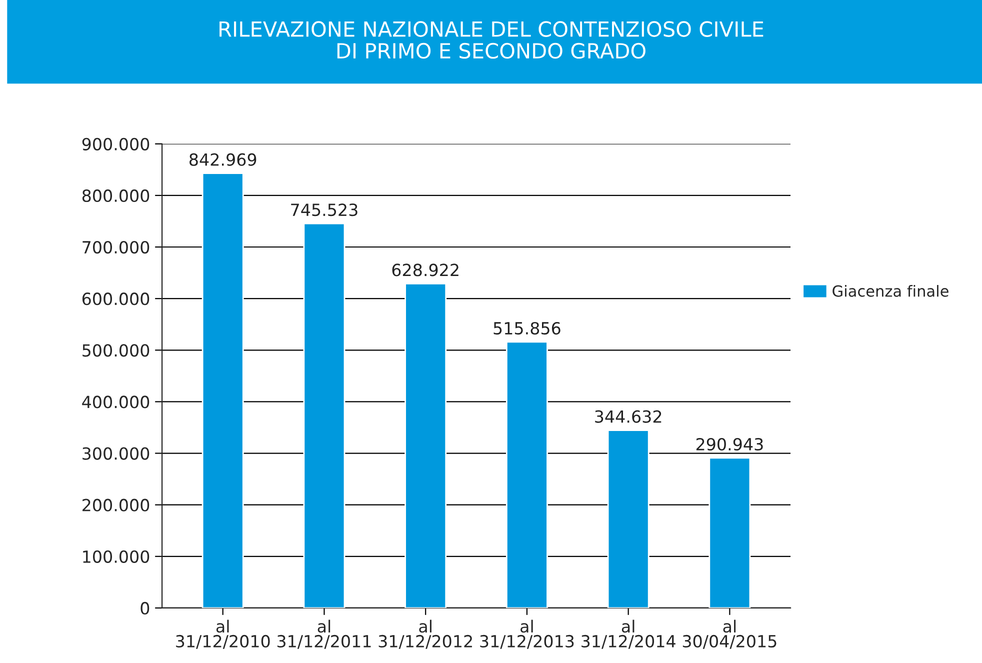 This screenshot has height=663, width=982. Describe the element at coordinates (116, 453) in the screenshot. I see `y-tick-label: 300.000` at that location.